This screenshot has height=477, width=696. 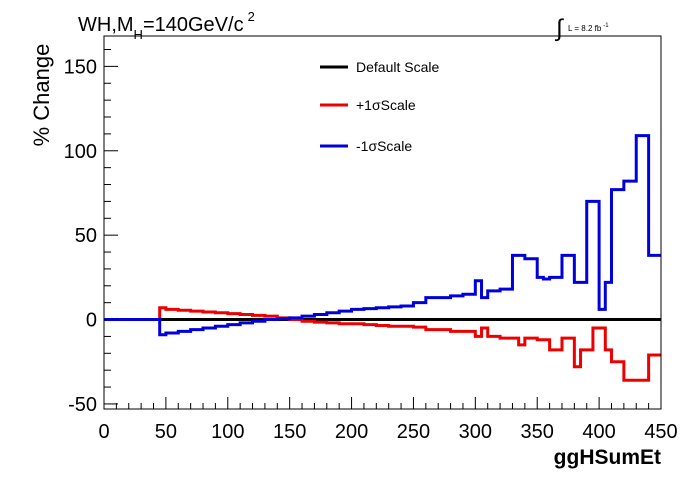 I want to click on chart-title: WH,MH=140GeV/c 2, so click(x=166, y=25).